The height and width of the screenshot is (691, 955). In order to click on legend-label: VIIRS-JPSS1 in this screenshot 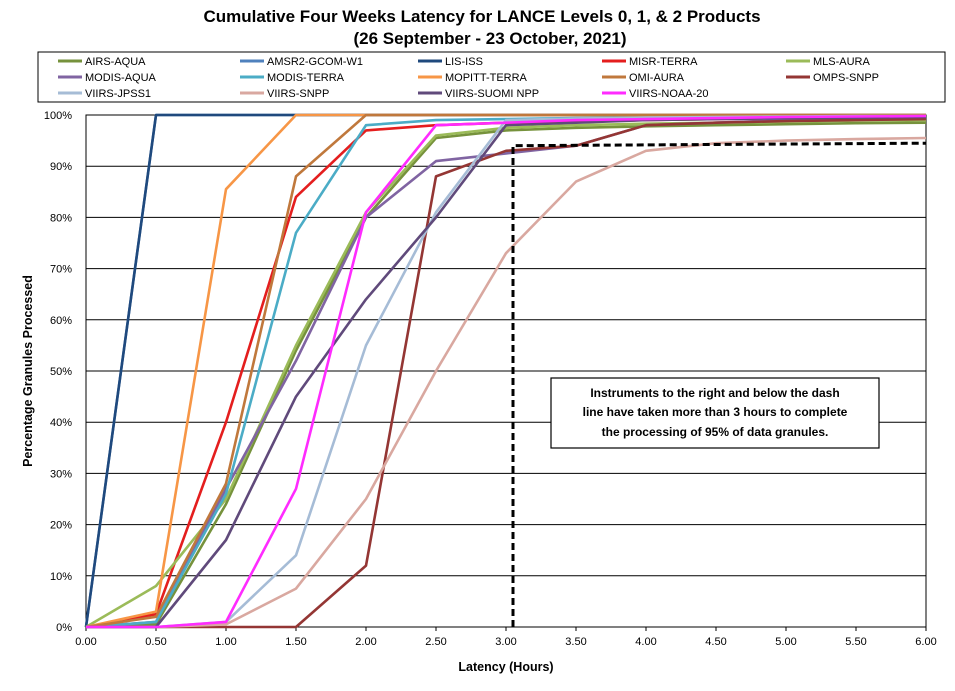, I will do `click(118, 94)`.